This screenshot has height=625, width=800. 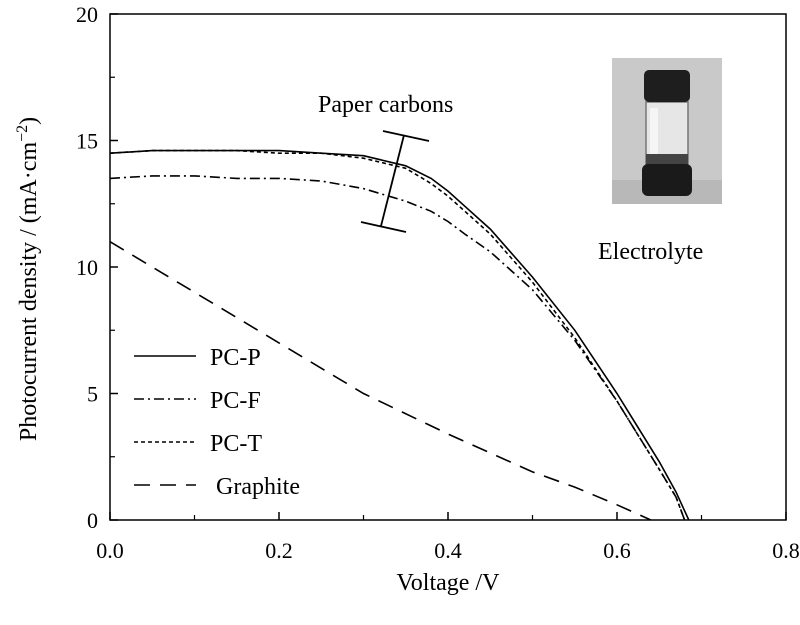 I want to click on x-tick-label: 0.2, so click(x=279, y=550).